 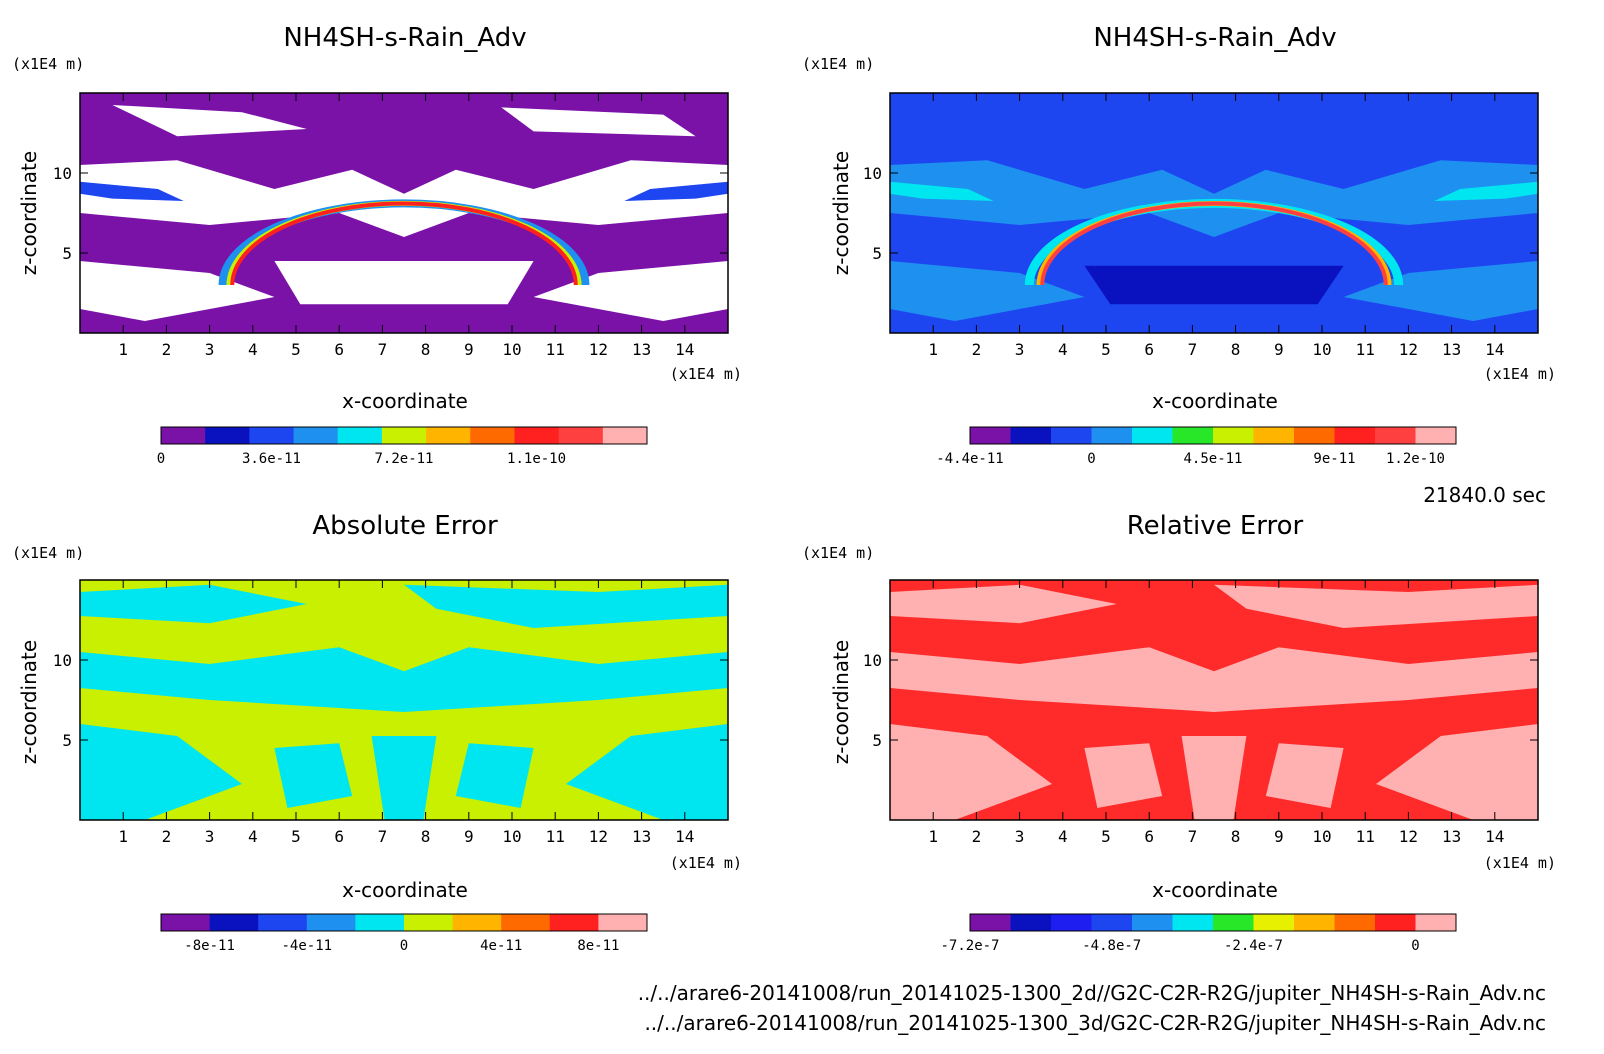 I want to click on field-region-darkblue, so click(x=1214, y=285).